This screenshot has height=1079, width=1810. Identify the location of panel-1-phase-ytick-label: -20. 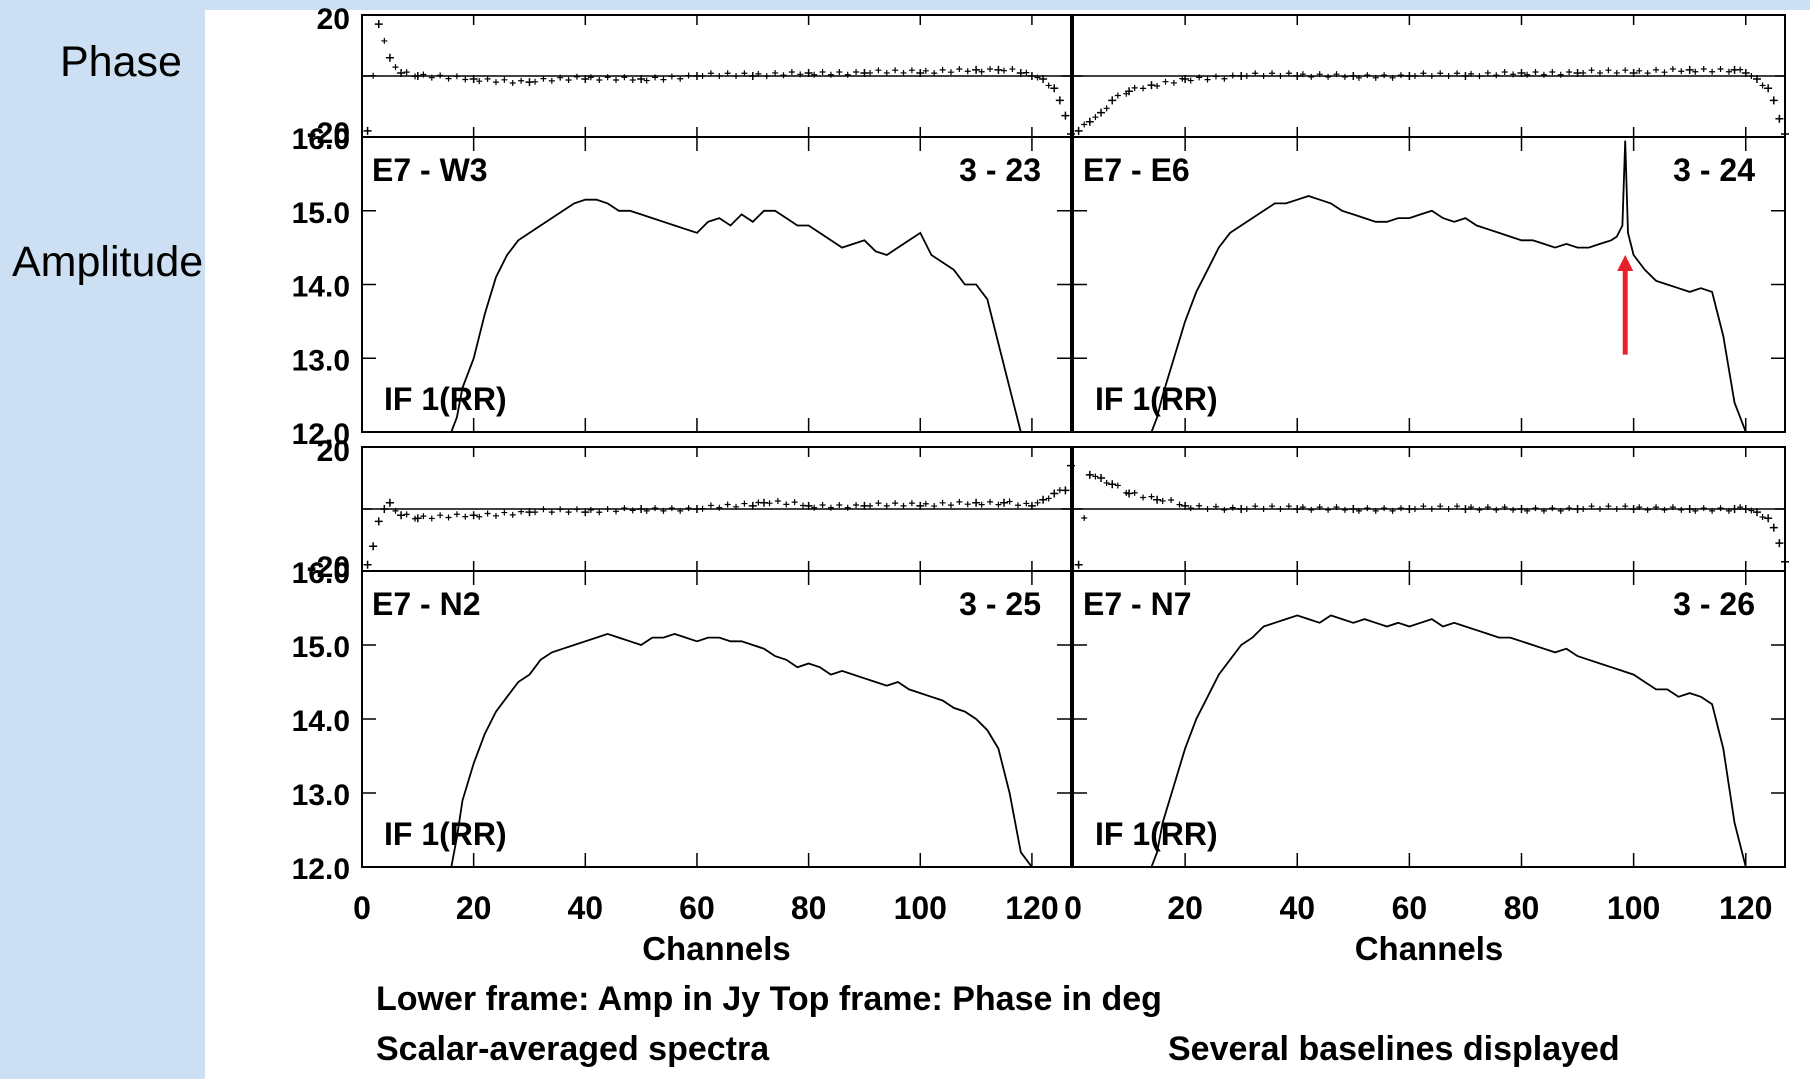
(328, 133).